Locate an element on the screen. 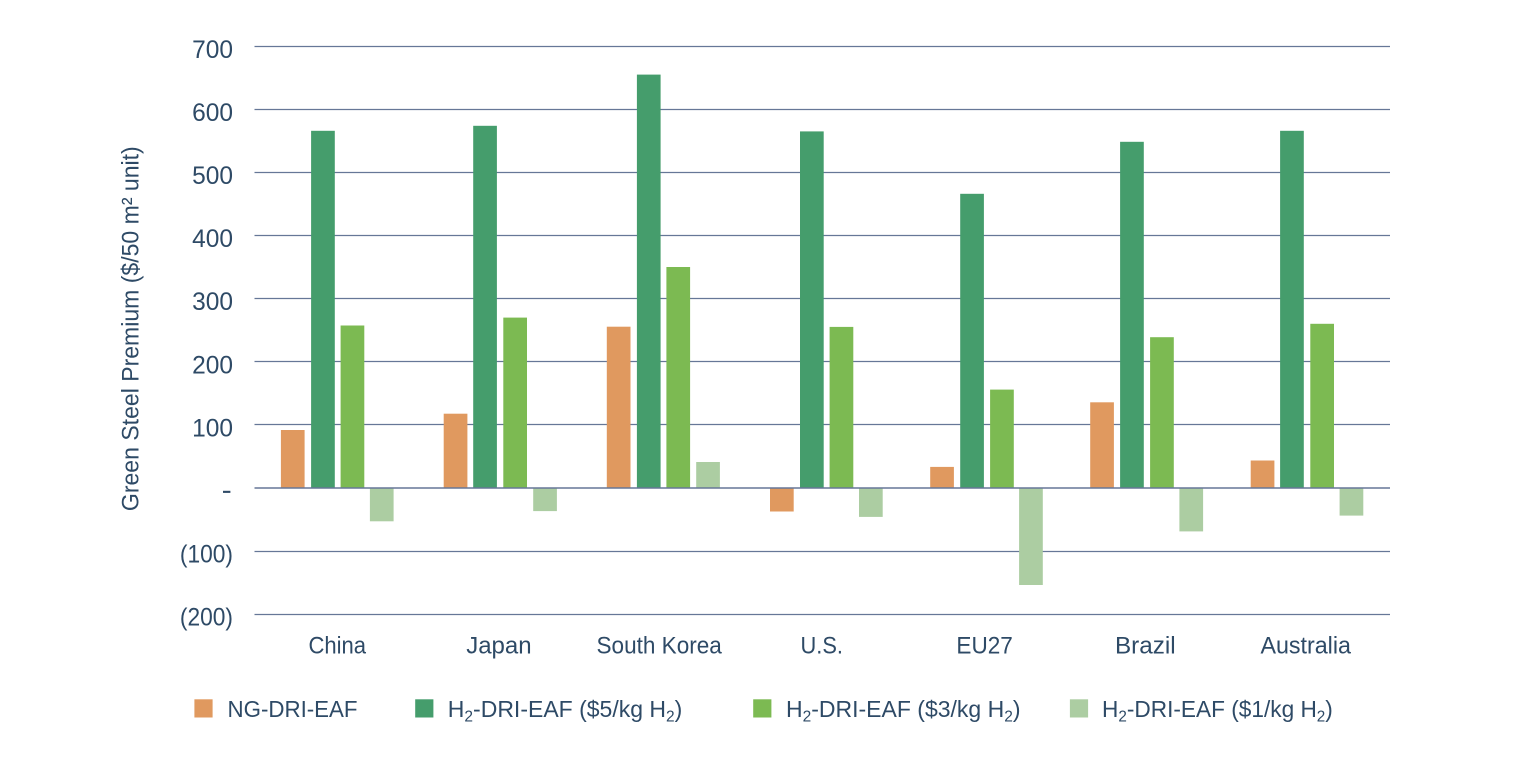 This screenshot has height=770, width=1514. svg-text: (200) is located at coordinates (206, 618).